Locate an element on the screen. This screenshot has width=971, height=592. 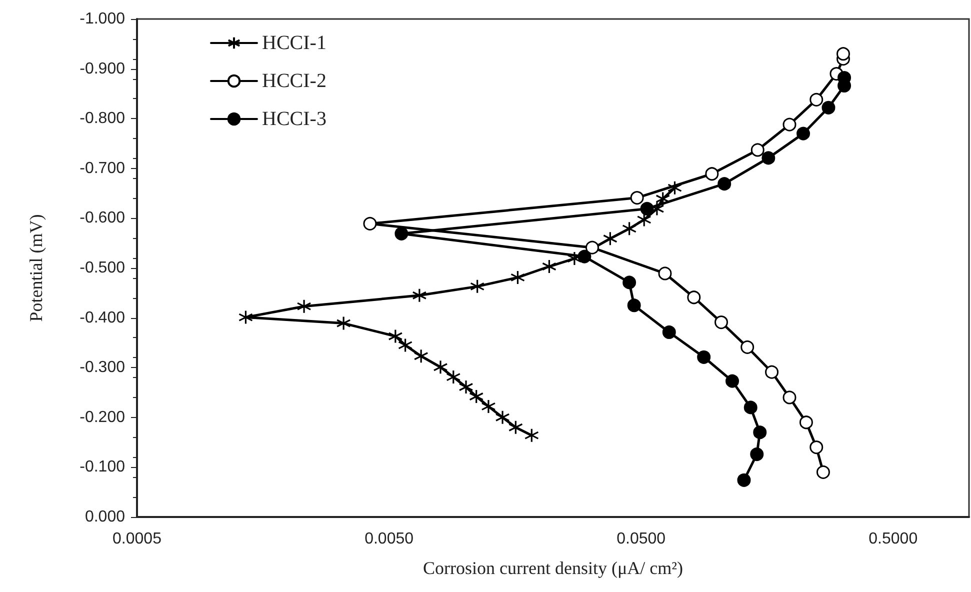
x-tick-label: 0.5000 is located at coordinates (893, 539).